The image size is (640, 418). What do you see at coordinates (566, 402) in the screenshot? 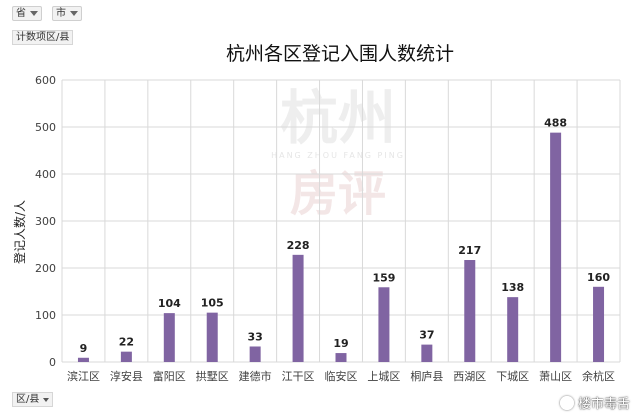
I see `logo-icon` at bounding box center [566, 402].